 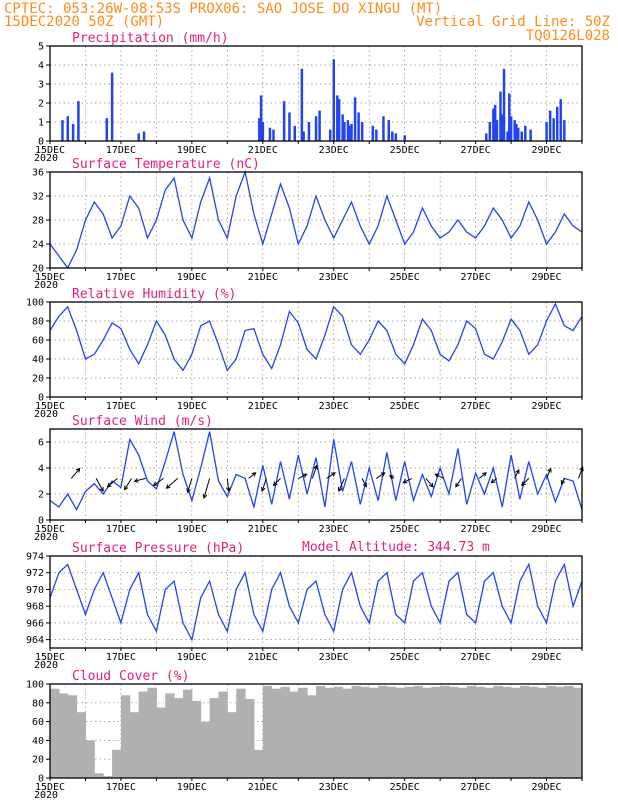 I want to click on grid-line-note: Vertical Grid Line: 50Z, so click(x=513, y=22).